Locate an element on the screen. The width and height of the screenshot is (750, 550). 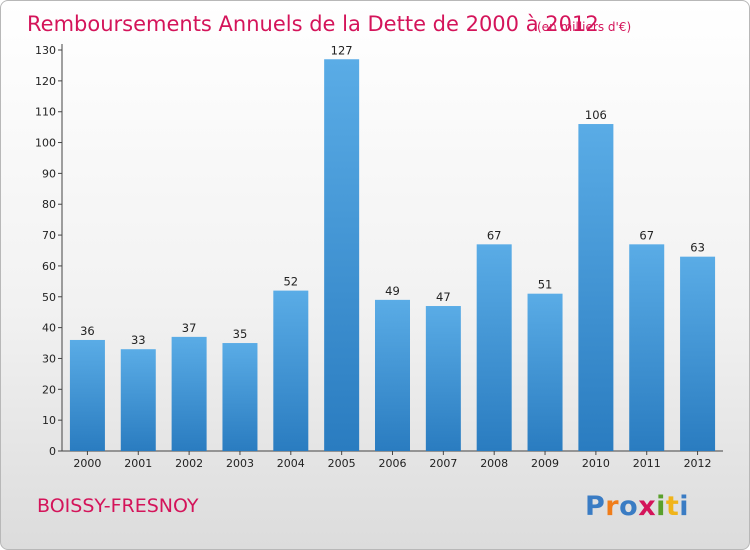
data-label: 49 is located at coordinates (392, 291).